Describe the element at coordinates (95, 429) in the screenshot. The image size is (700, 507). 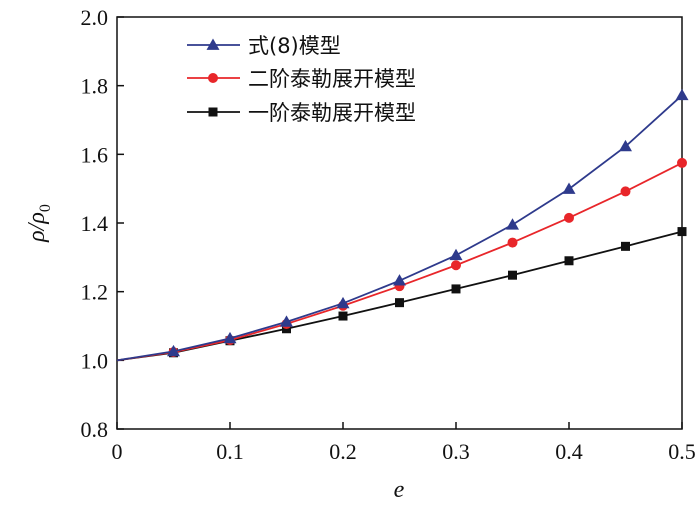
I see `y-tick-label: 0.8` at that location.